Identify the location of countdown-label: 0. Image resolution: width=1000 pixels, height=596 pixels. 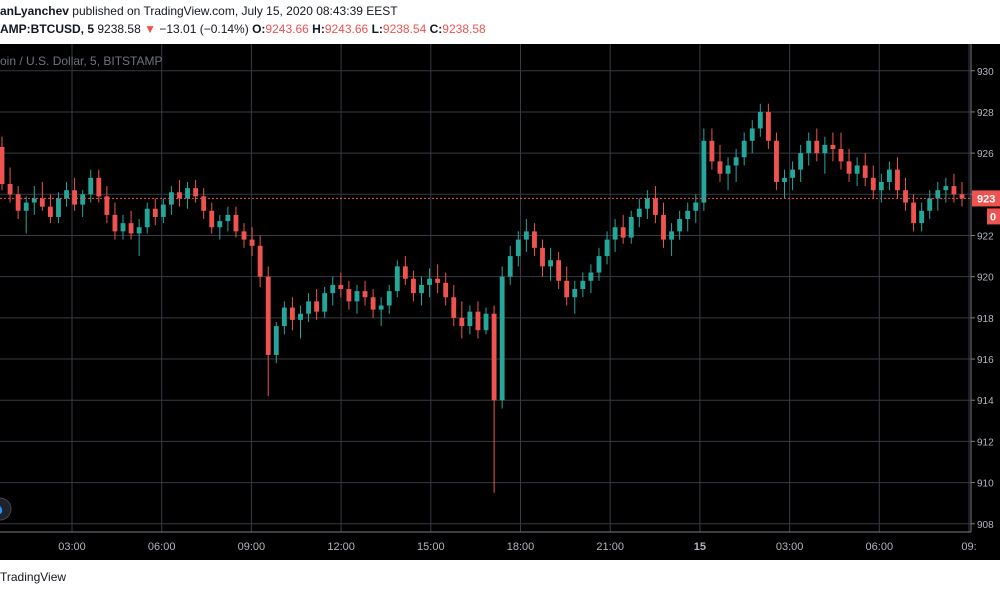
(993, 217).